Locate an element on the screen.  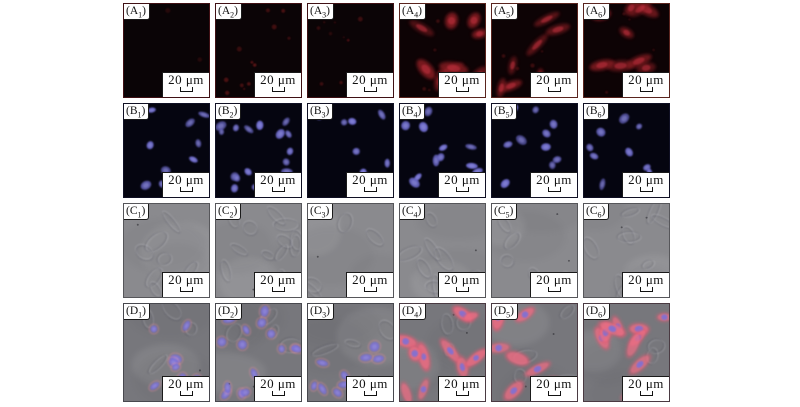
panel-label: (B3) is located at coordinates (321, 112).